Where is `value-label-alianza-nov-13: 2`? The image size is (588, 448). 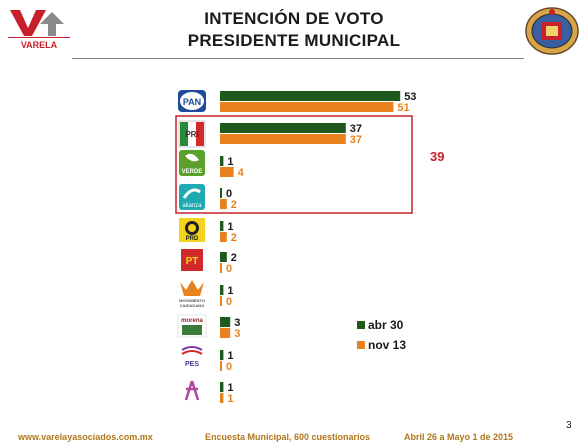 value-label-alianza-nov-13: 2 is located at coordinates (234, 205).